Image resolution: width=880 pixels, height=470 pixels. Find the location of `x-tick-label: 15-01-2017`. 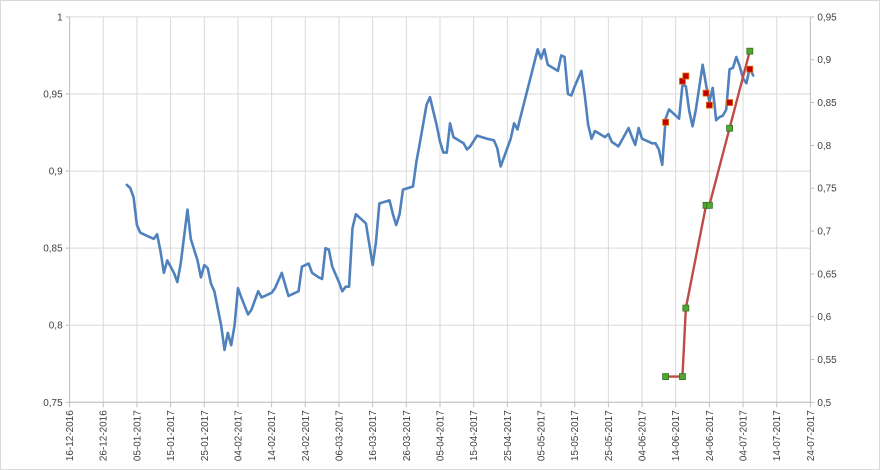

x-tick-label: 15-01-2017 is located at coordinates (171, 435).